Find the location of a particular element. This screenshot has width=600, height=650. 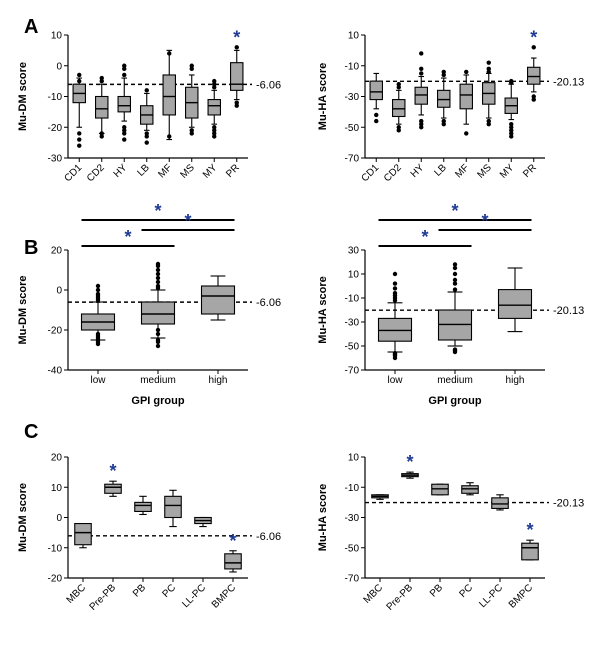

reference-label: -6.06 is located at coordinates (268, 85).